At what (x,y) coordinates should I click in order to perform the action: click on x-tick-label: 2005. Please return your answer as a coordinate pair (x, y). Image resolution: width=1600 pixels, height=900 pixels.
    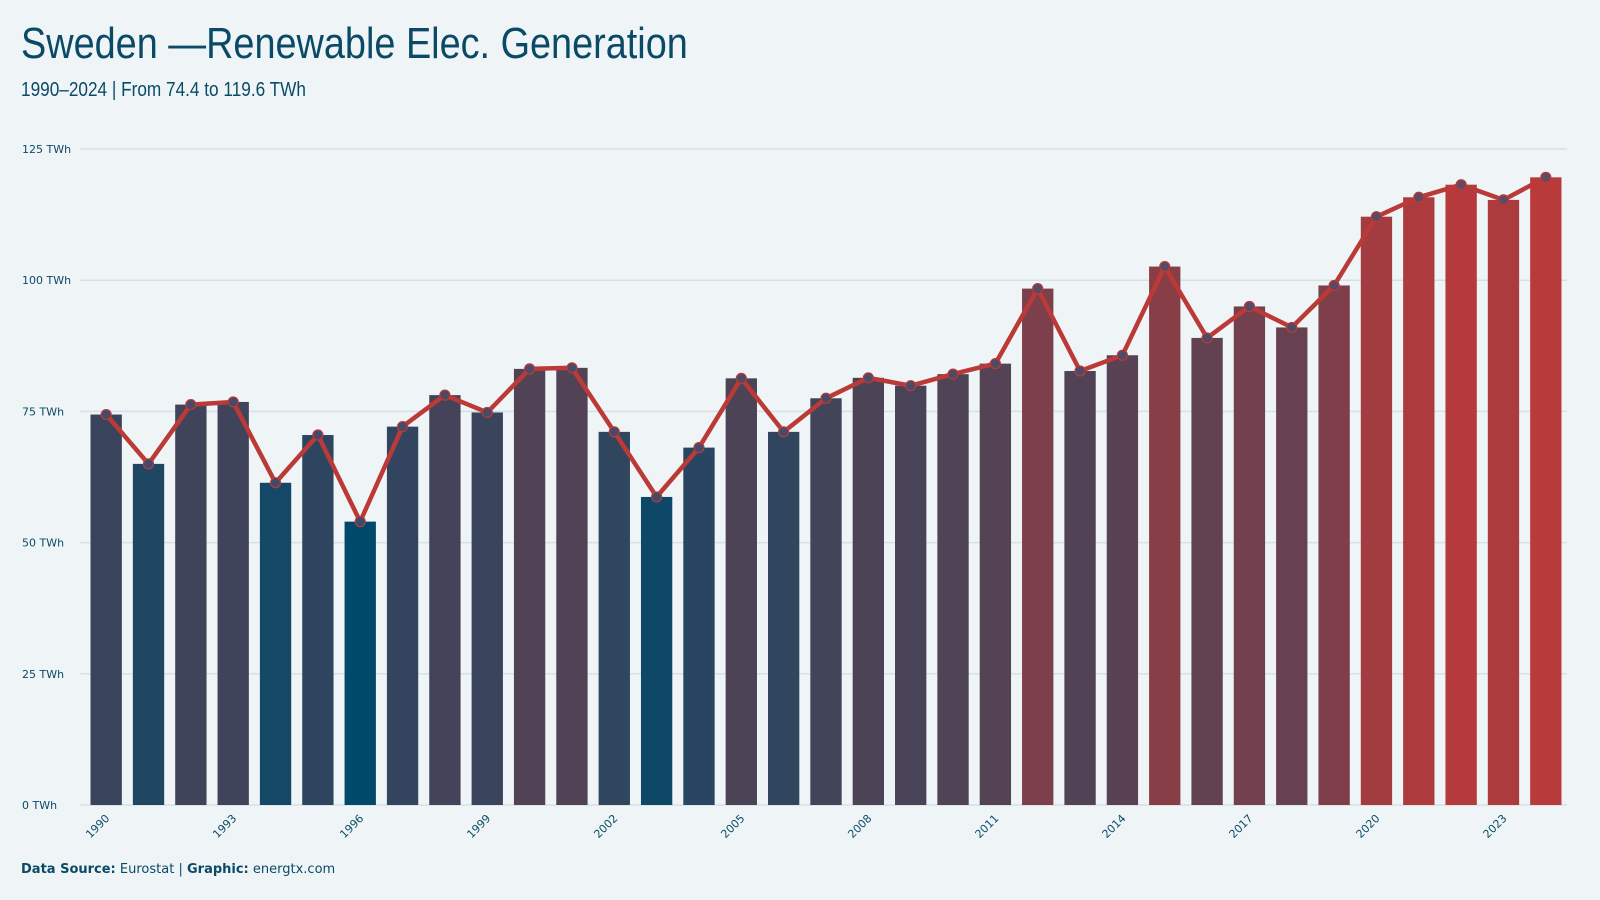
    Looking at the image, I should click on (732, 826).